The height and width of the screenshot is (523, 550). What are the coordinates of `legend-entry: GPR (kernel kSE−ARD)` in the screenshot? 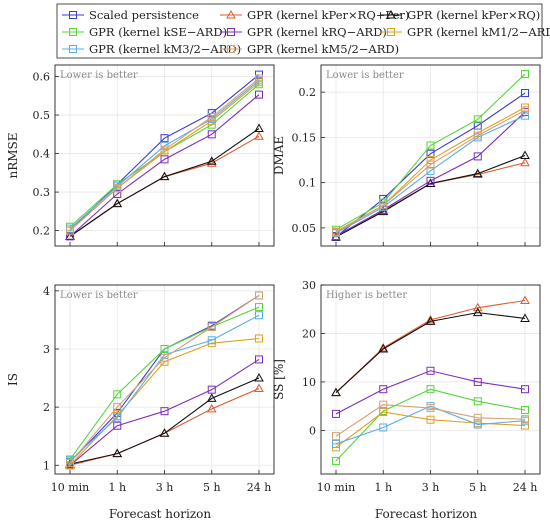 It's located at (144, 32).